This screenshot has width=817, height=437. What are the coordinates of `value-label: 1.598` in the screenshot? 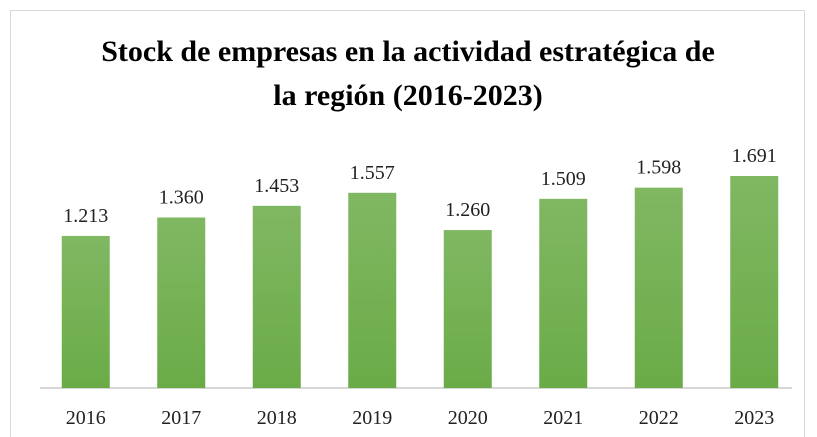 It's located at (658, 168).